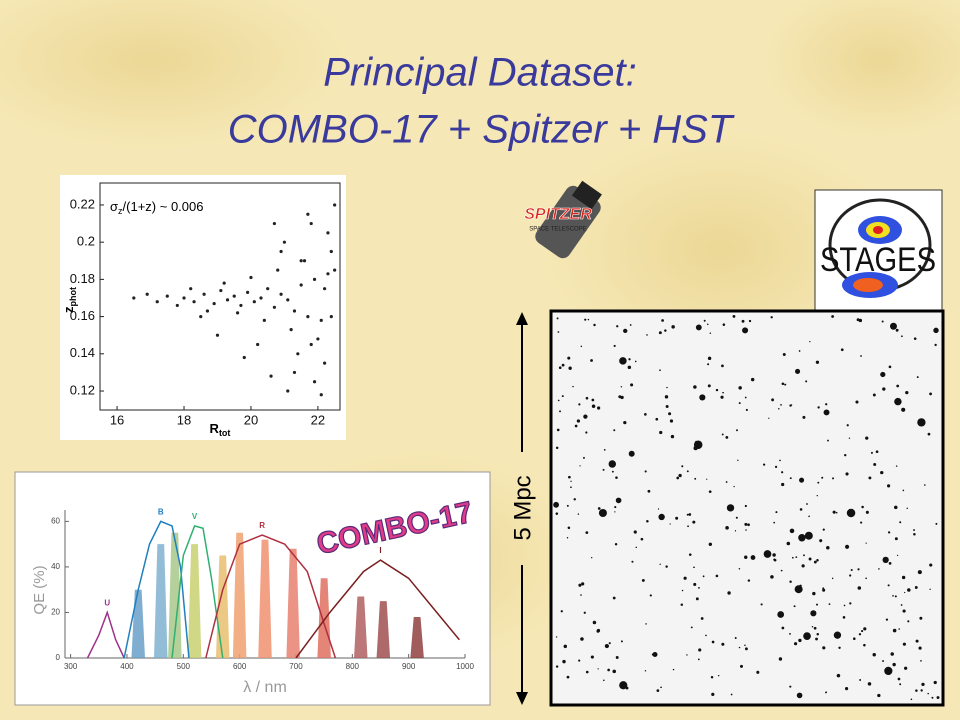 This screenshot has height=720, width=960. Describe the element at coordinates (380, 550) in the screenshot. I see `curve-label: I` at that location.